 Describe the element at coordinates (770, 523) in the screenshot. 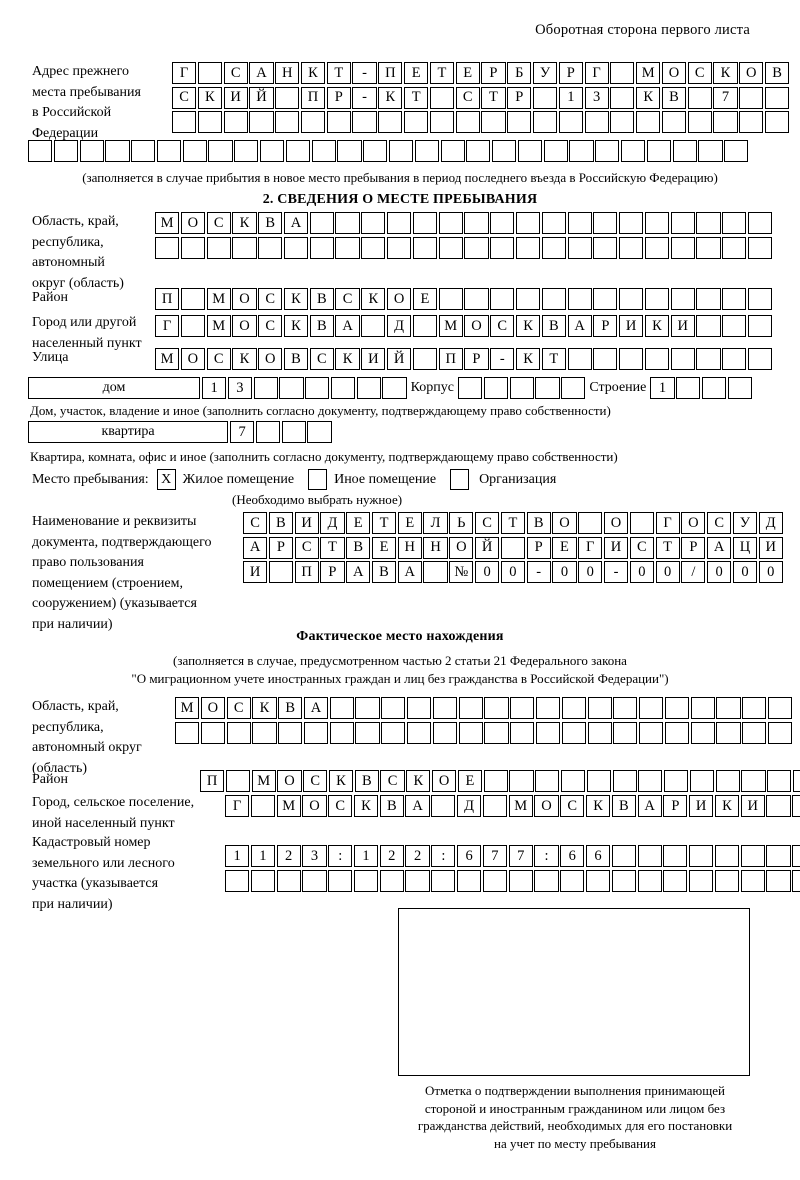

I see `form-cell: Д` at that location.